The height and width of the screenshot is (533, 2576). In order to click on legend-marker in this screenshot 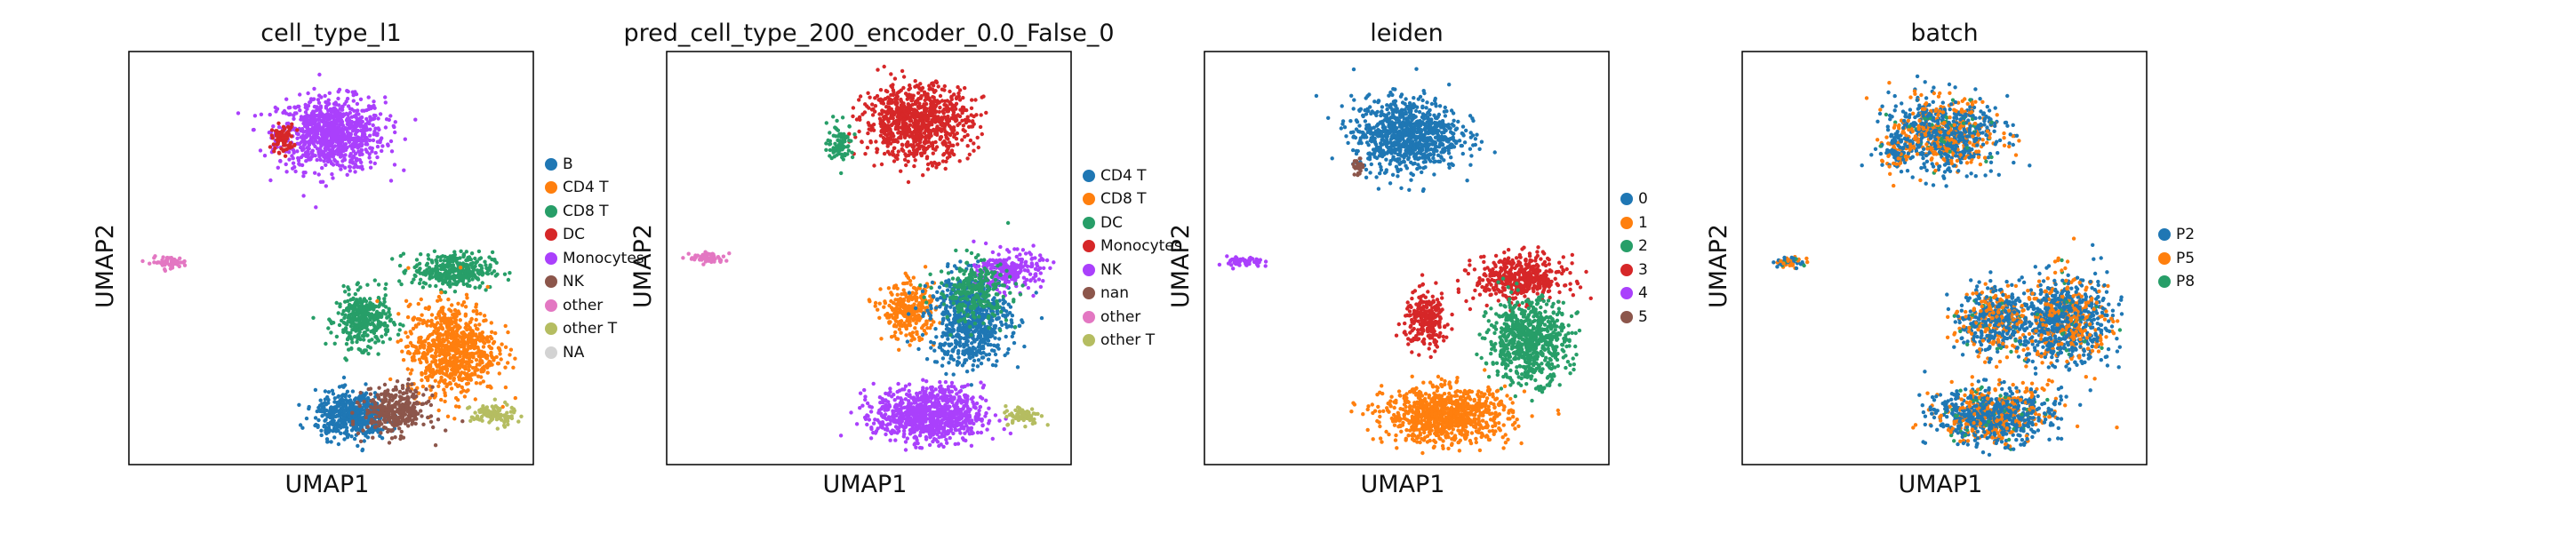, I will do `click(551, 164)`.